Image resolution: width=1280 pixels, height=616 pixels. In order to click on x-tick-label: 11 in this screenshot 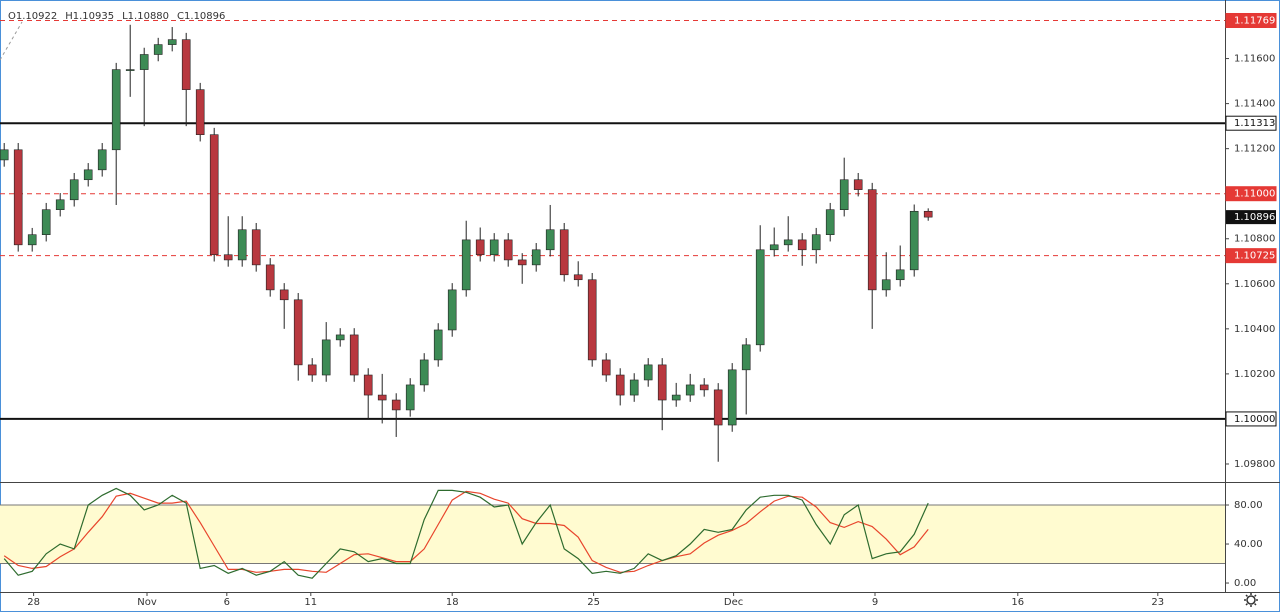, I will do `click(310, 602)`.